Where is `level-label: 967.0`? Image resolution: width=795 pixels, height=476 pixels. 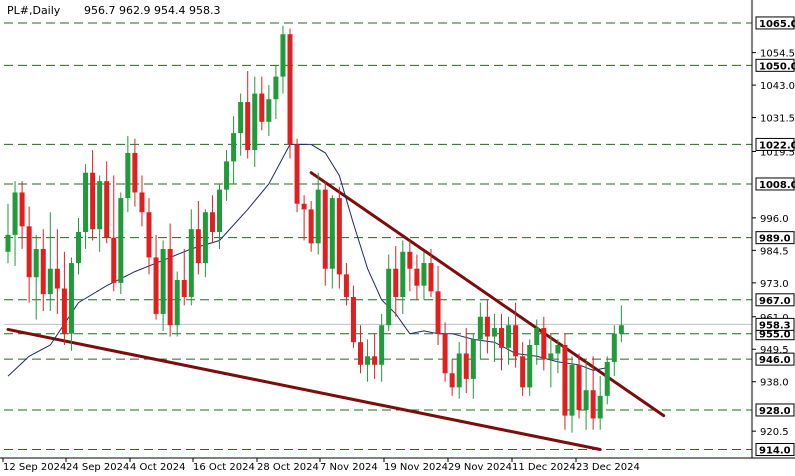
level-label: 967.0 is located at coordinates (775, 301).